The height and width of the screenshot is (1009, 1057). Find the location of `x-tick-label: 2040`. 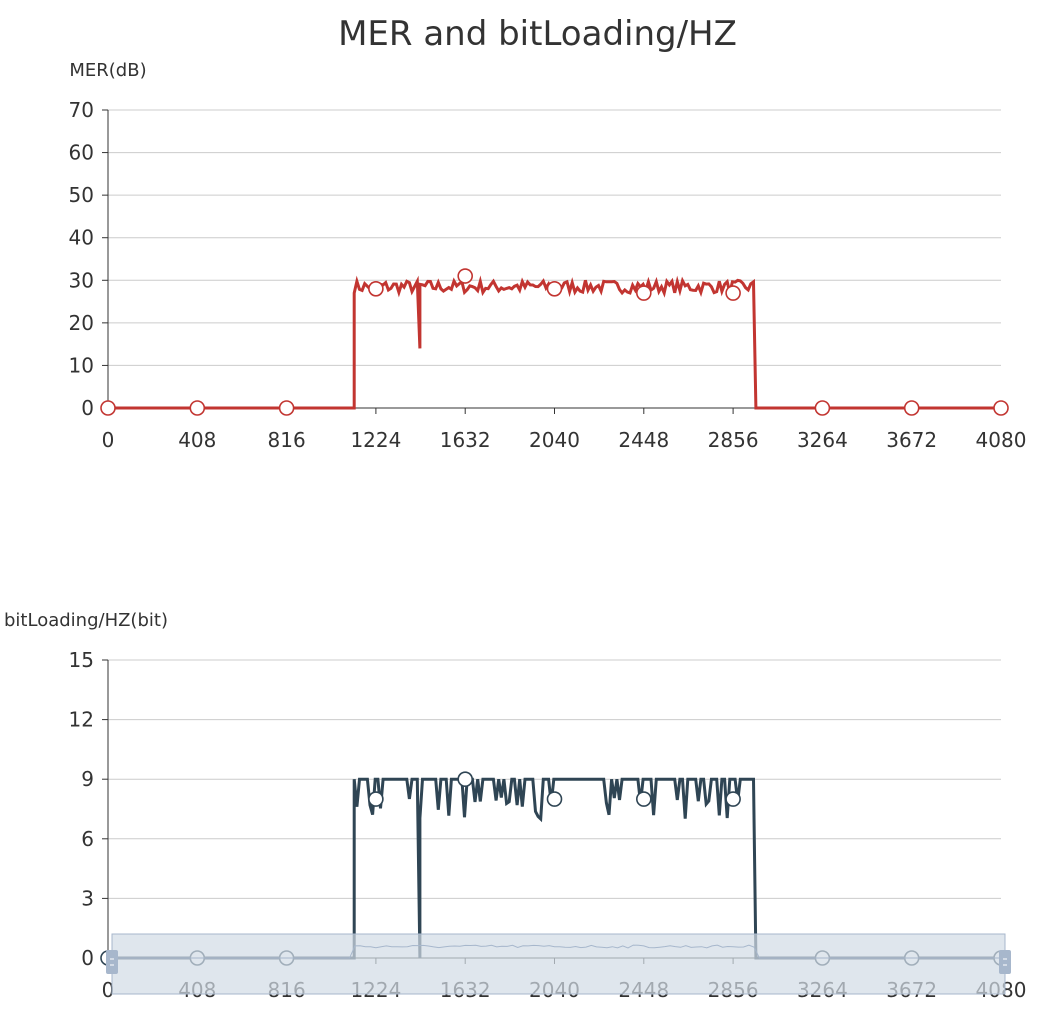

x-tick-label: 2040 is located at coordinates (554, 440).